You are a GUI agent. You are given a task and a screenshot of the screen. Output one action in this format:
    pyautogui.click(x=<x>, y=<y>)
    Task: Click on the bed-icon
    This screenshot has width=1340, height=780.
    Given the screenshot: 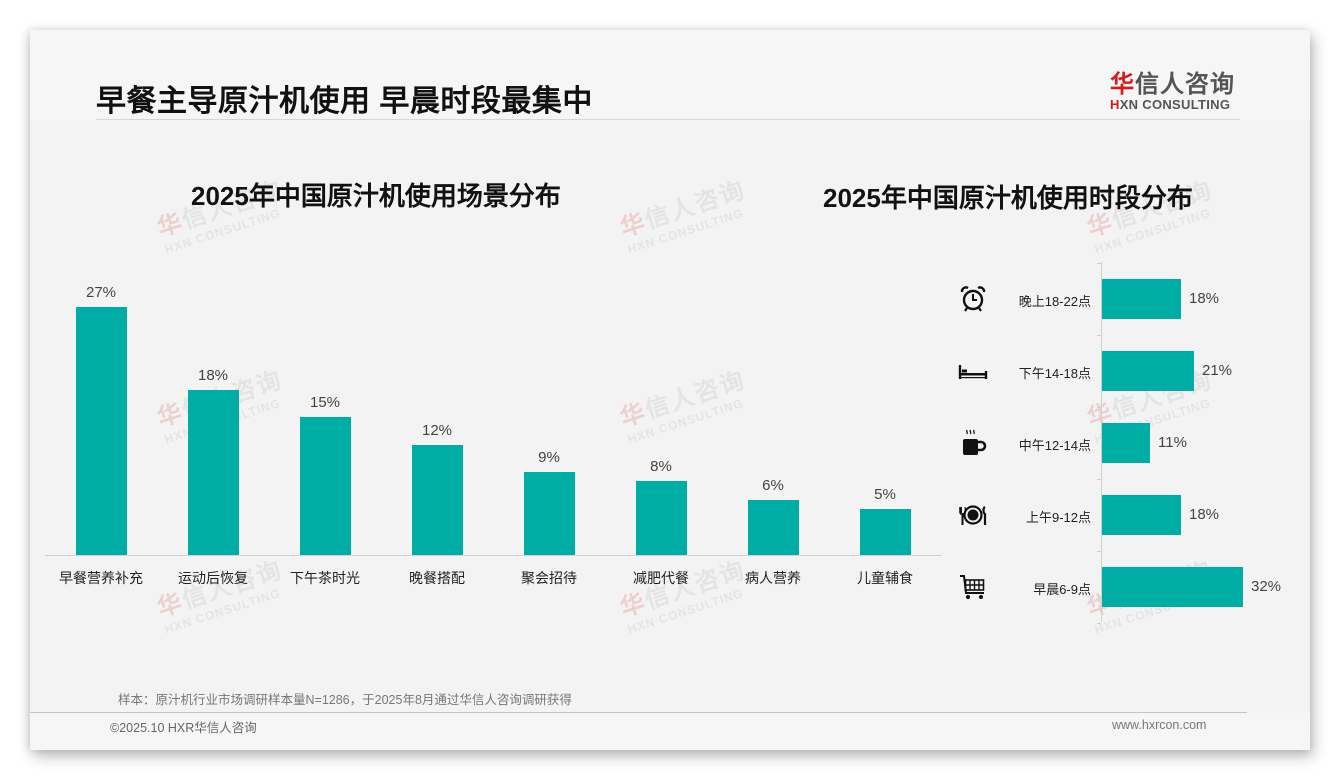 What is the action you would take?
    pyautogui.click(x=973, y=371)
    